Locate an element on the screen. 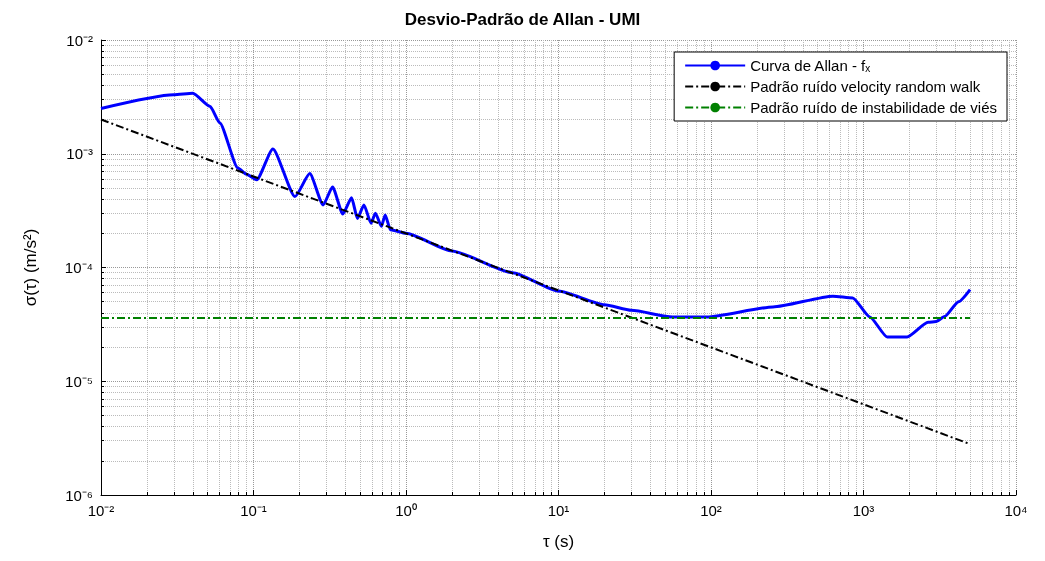  x-tick-label: 10⁴ is located at coordinates (1016, 510).